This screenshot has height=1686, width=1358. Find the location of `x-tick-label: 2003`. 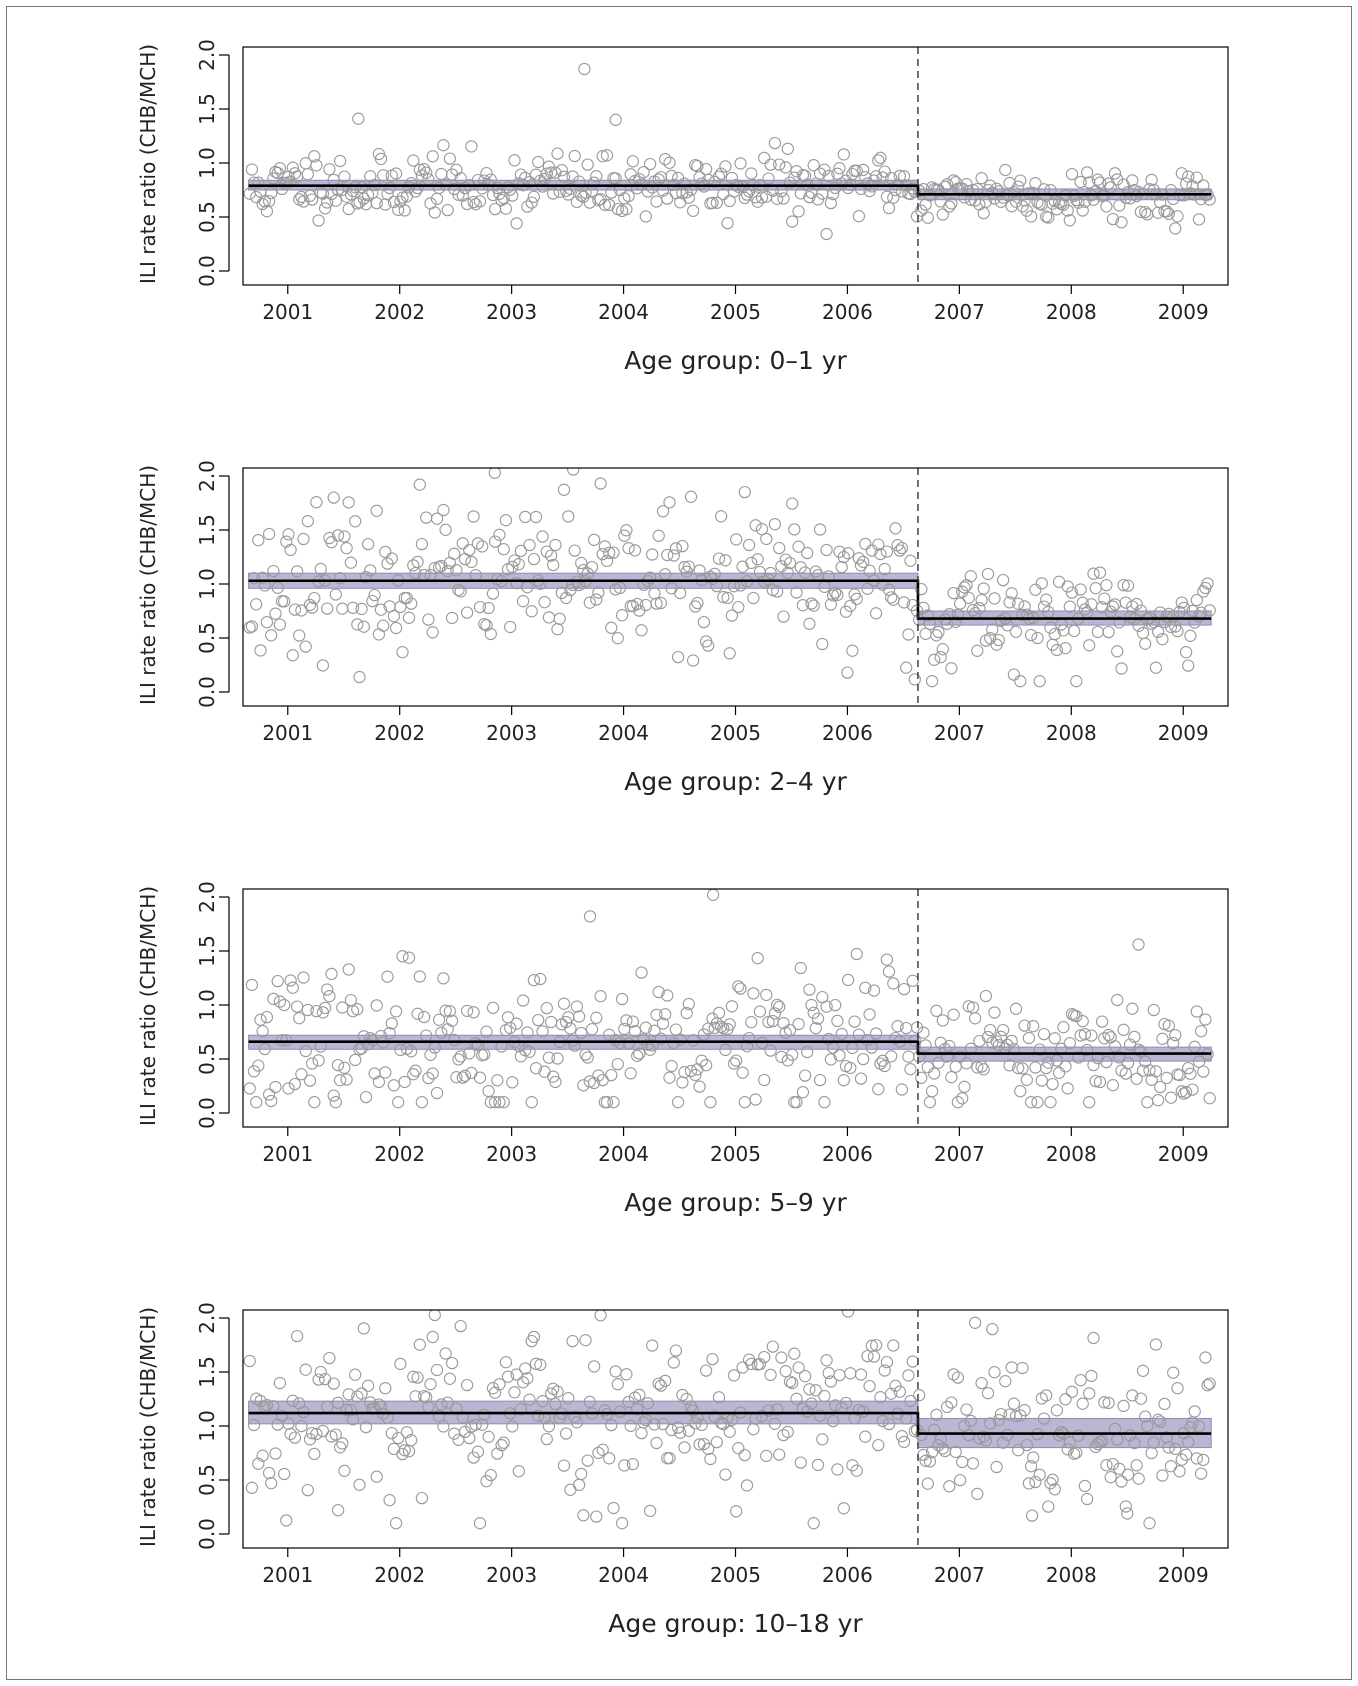

x-tick-label: 2003 is located at coordinates (511, 733).